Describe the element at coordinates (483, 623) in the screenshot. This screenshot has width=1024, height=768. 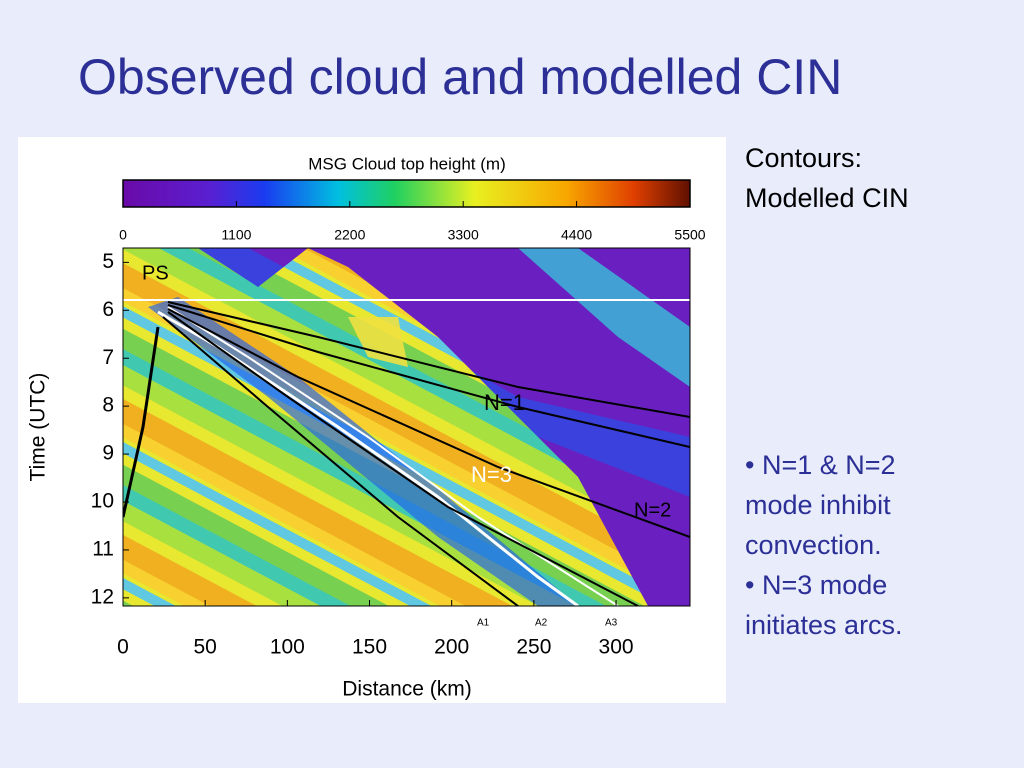
I see `annotation: A1` at that location.